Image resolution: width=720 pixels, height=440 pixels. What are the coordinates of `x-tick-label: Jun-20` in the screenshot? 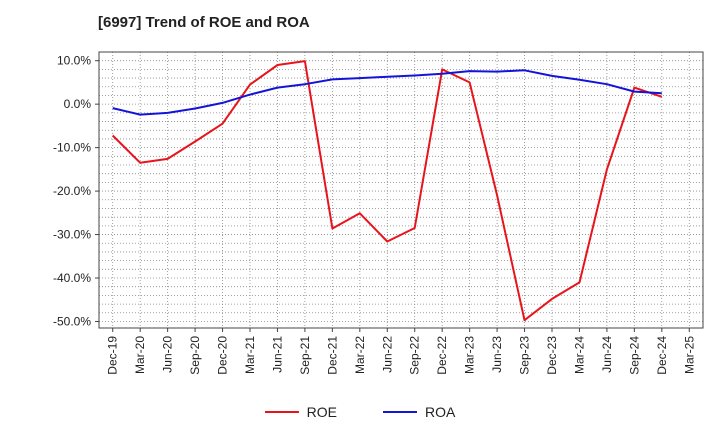 It's located at (168, 354).